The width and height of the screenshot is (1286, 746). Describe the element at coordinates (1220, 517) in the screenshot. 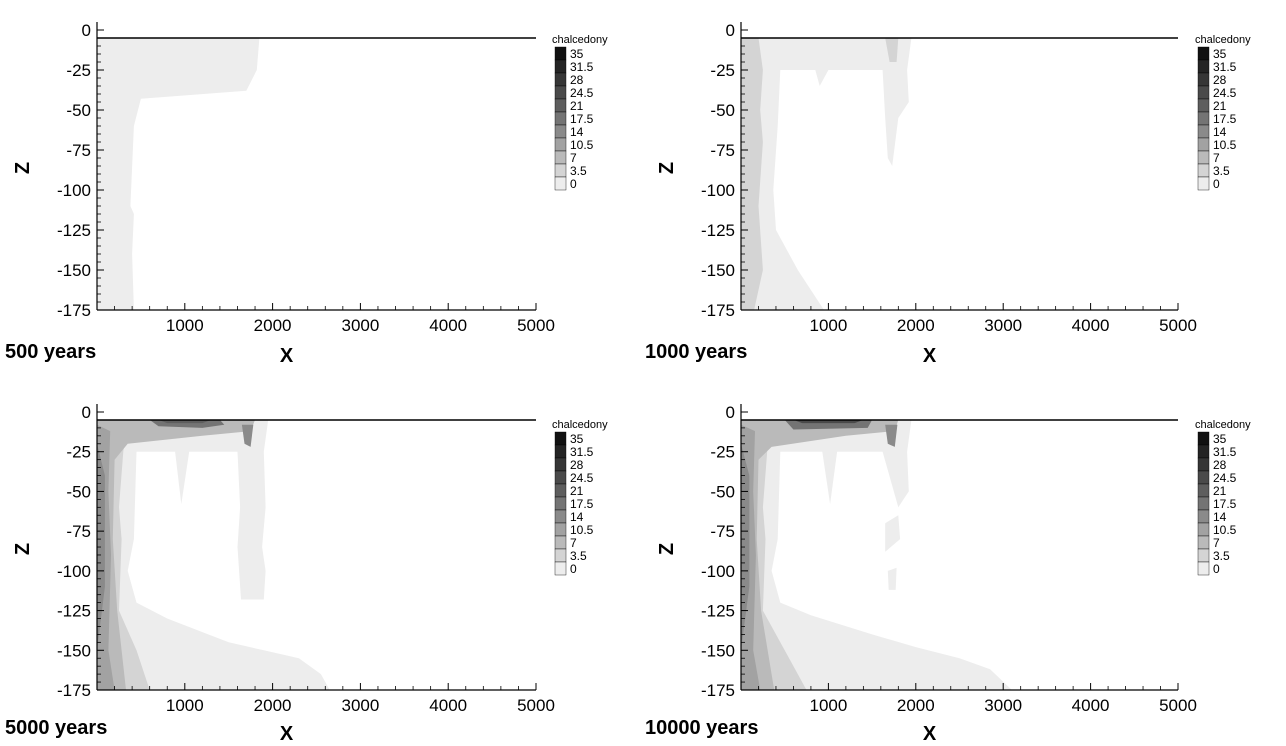

I see `legend-level-label: 14` at that location.